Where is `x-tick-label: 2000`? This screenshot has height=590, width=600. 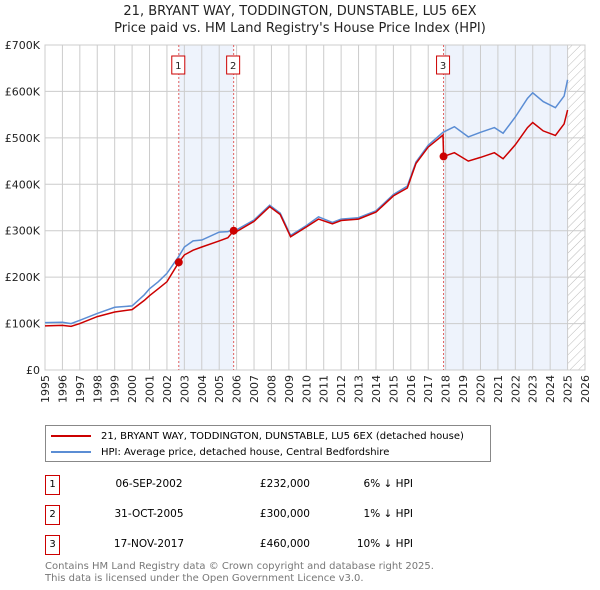 x-tick-label: 2000 is located at coordinates (132, 389).